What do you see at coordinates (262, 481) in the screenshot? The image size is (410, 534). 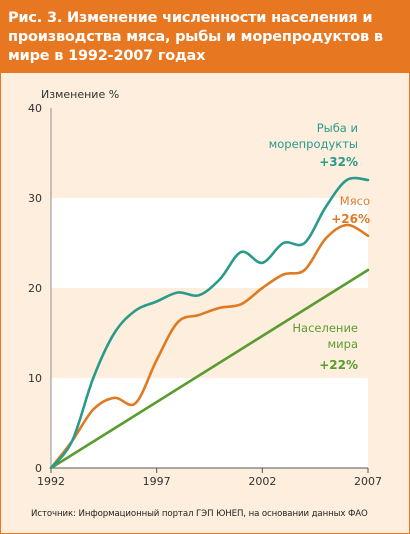 I see `x-tick-label: 2002` at bounding box center [262, 481].